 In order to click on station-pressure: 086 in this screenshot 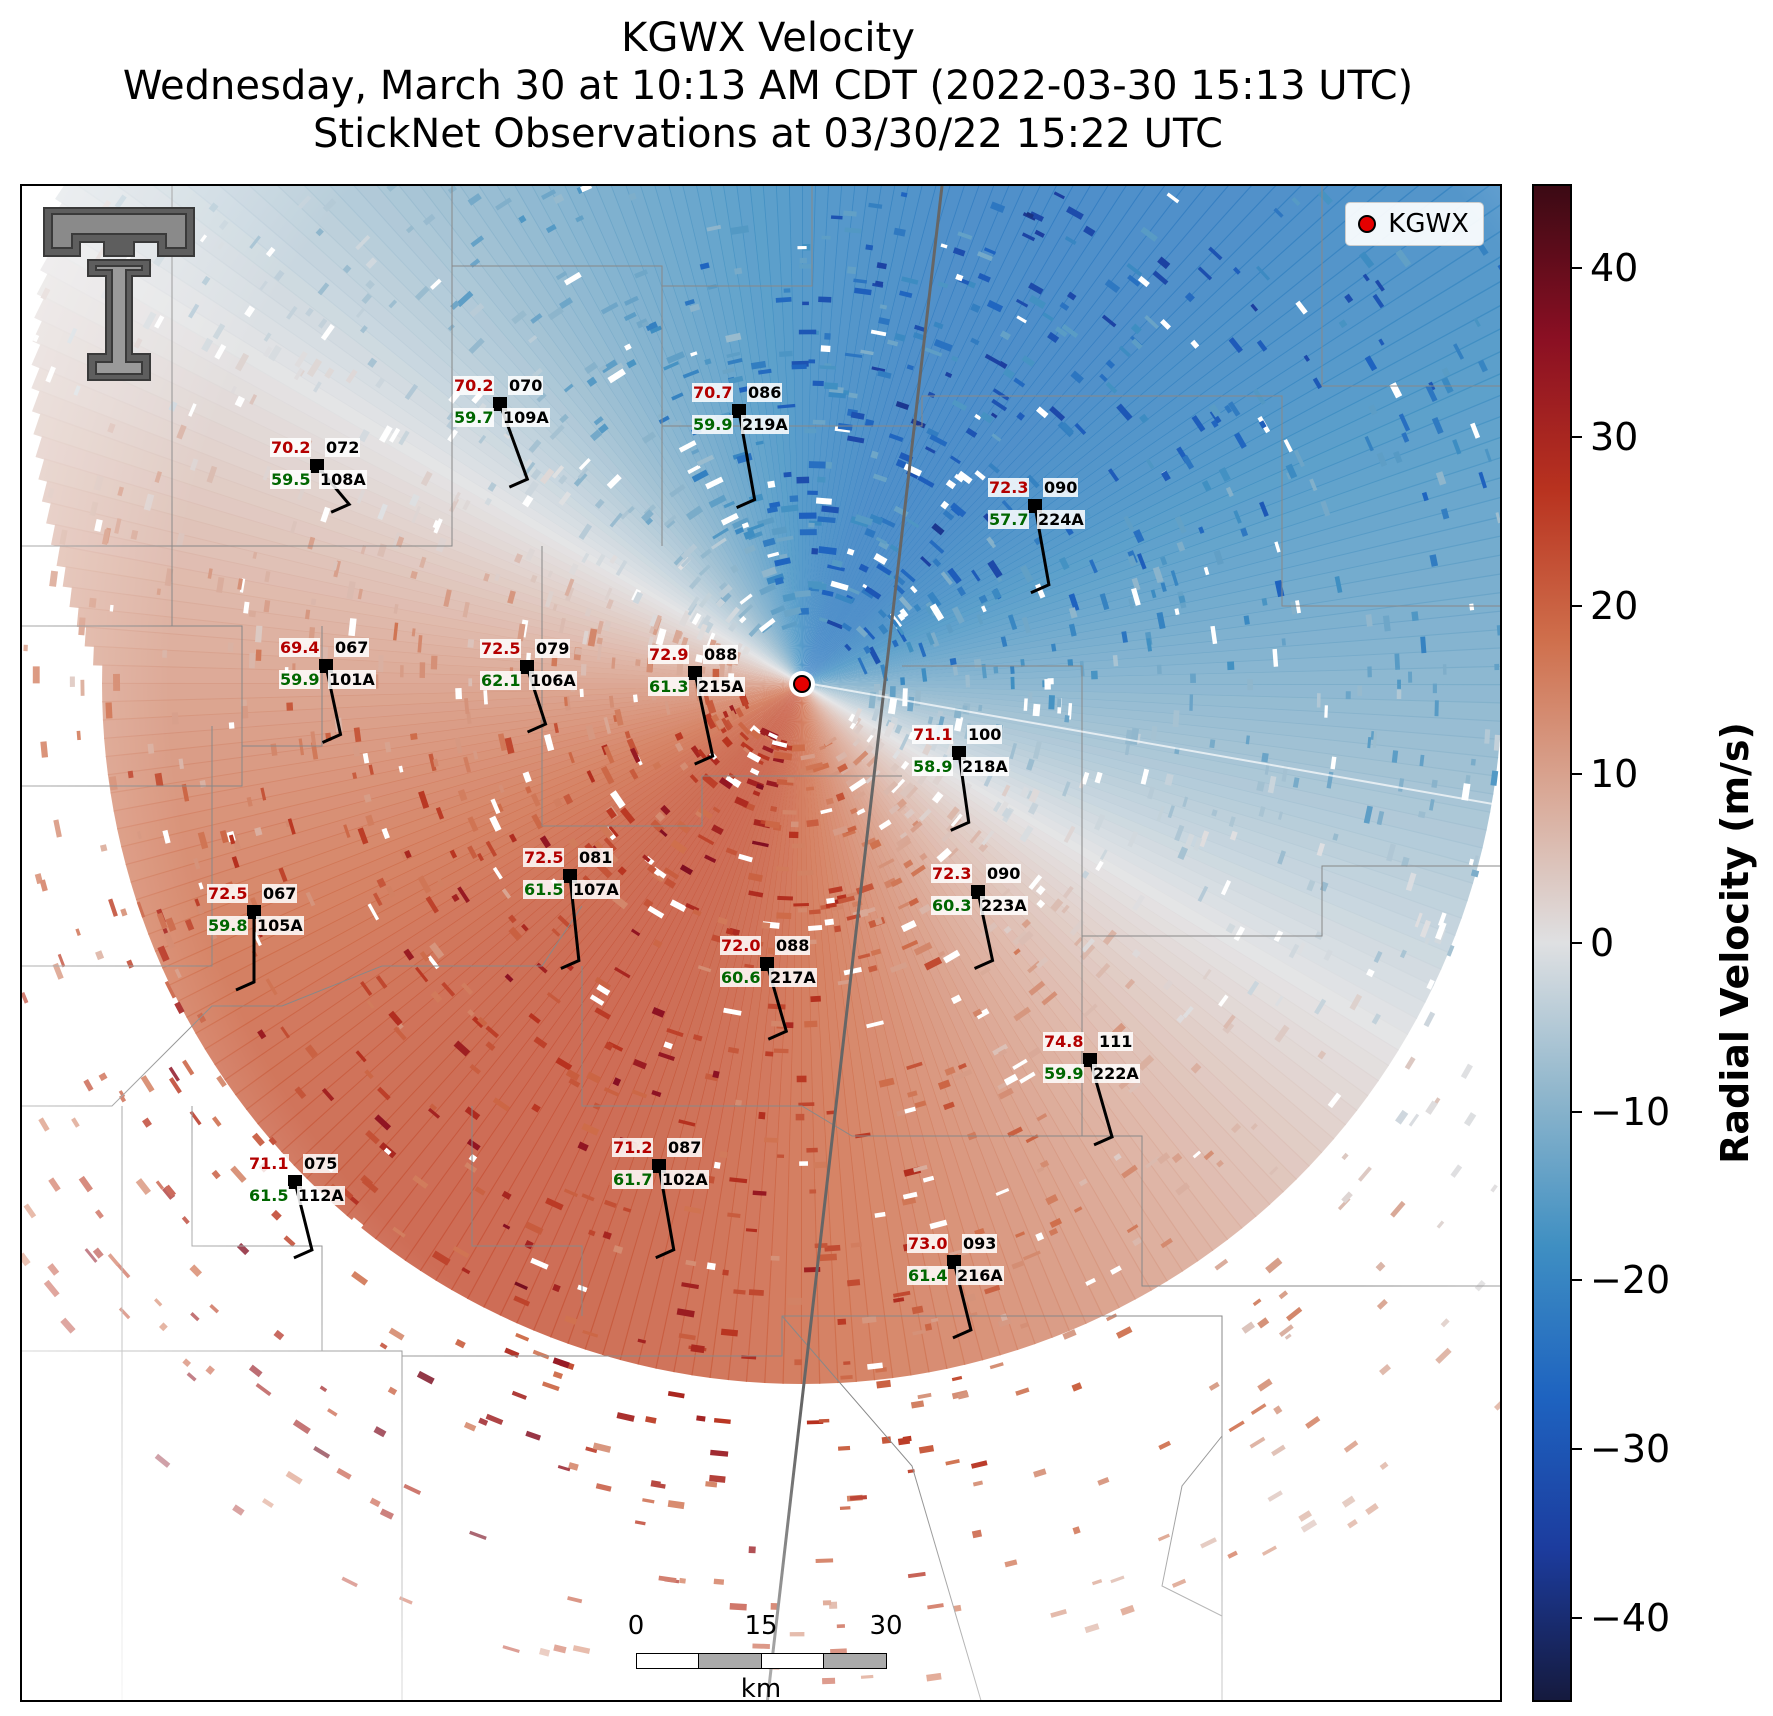, I will do `click(765, 392)`.